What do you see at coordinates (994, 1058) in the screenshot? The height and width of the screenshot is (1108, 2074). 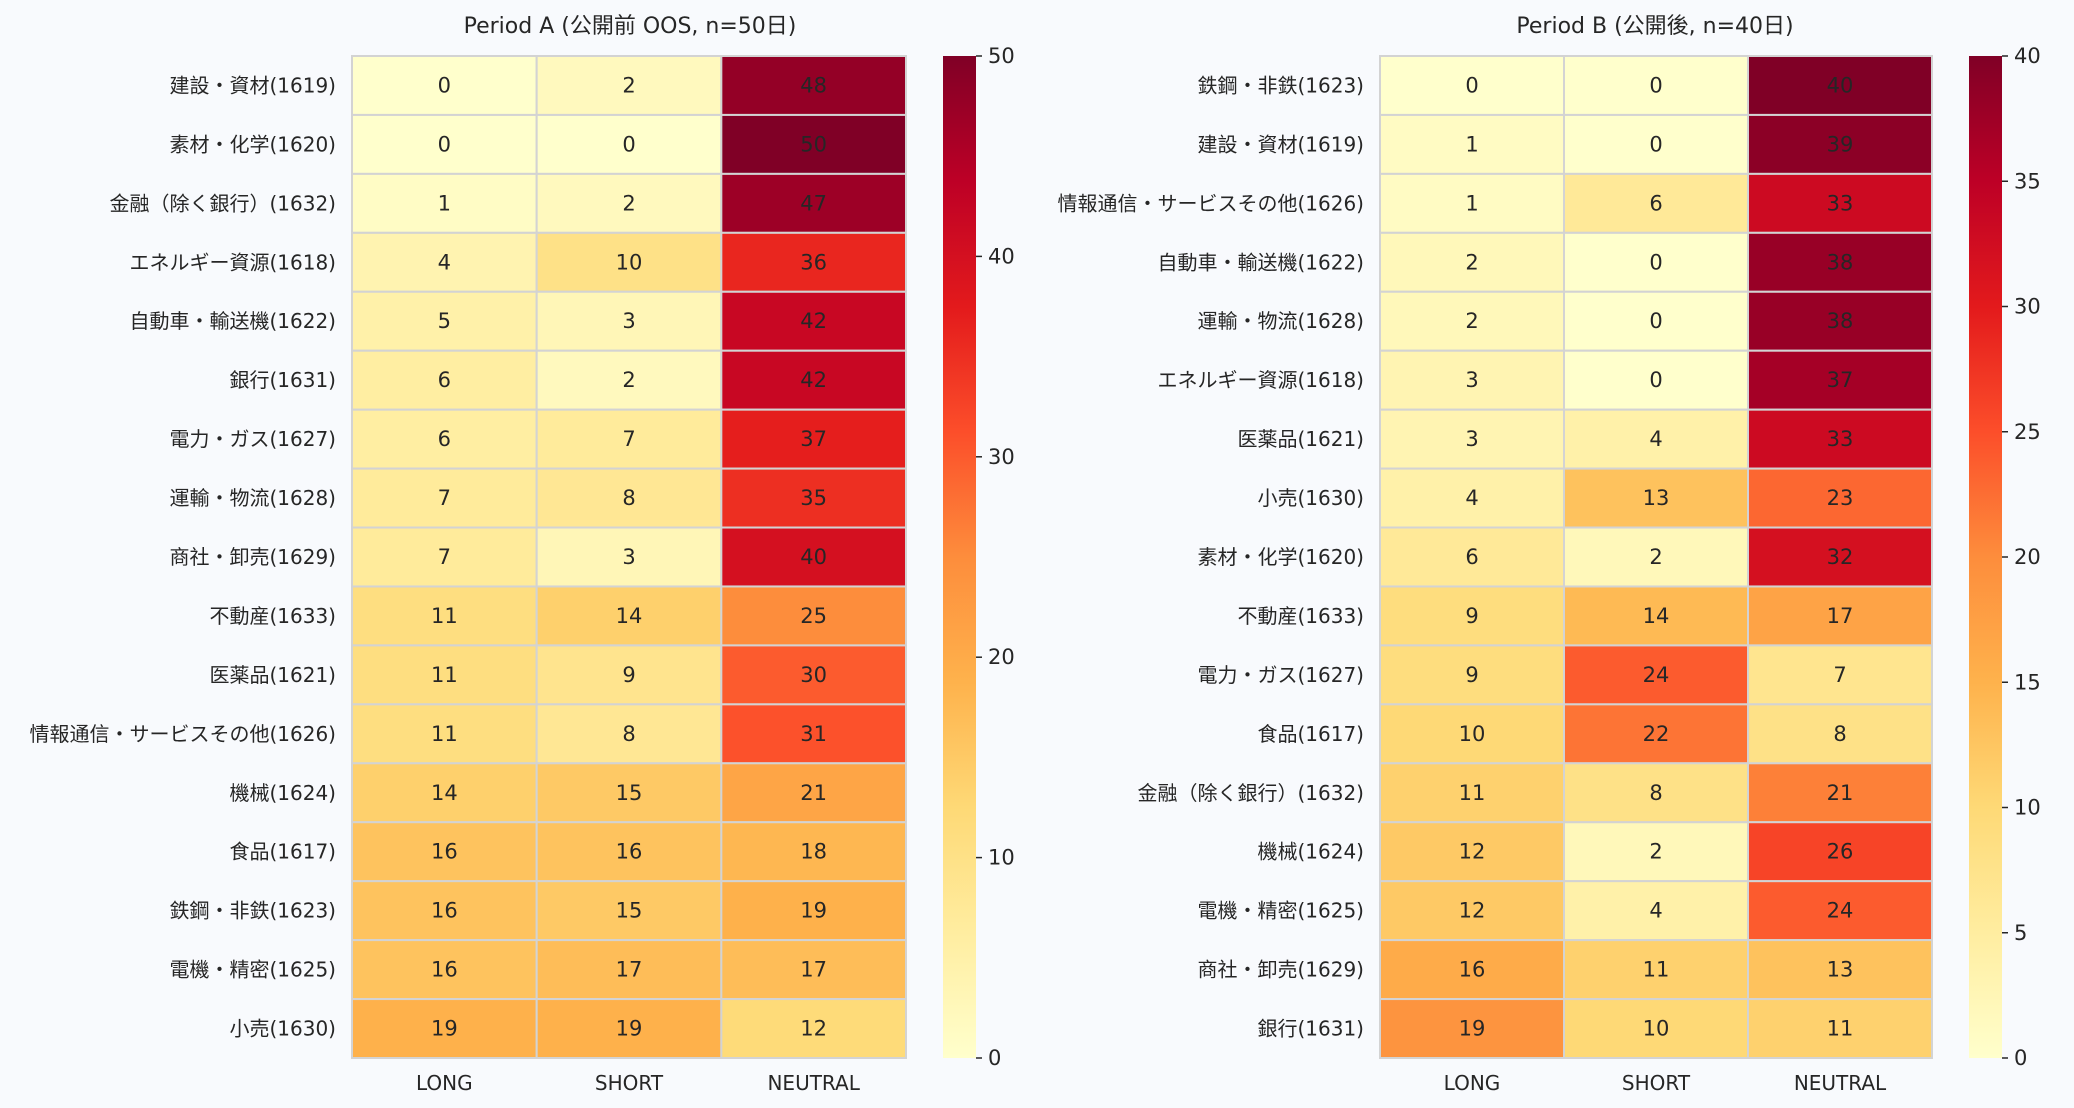 I see `colorbar-tick-label: 0` at bounding box center [994, 1058].